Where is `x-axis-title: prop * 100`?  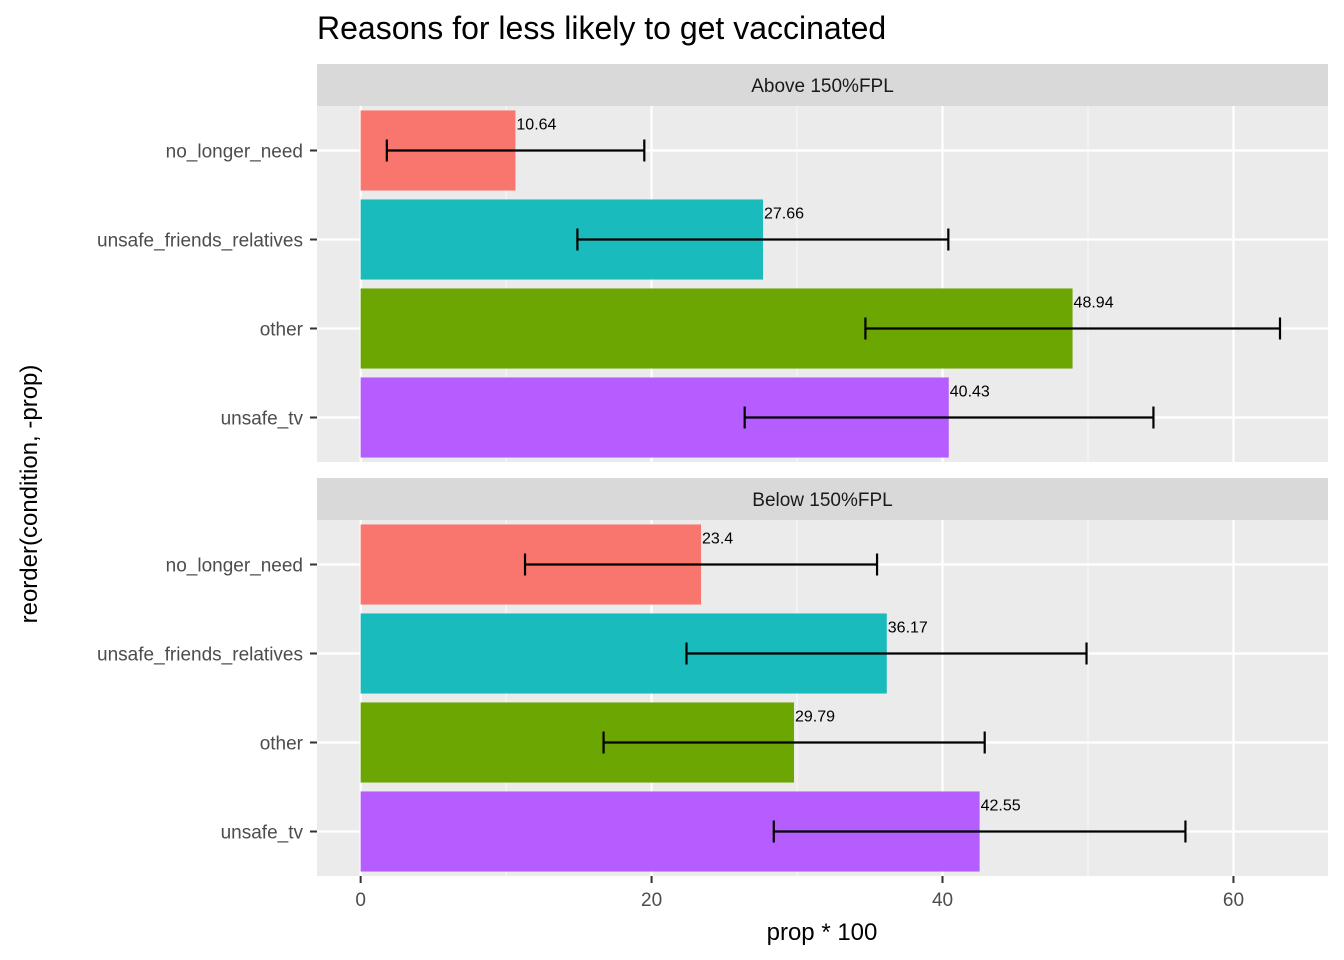 x-axis-title: prop * 100 is located at coordinates (822, 932).